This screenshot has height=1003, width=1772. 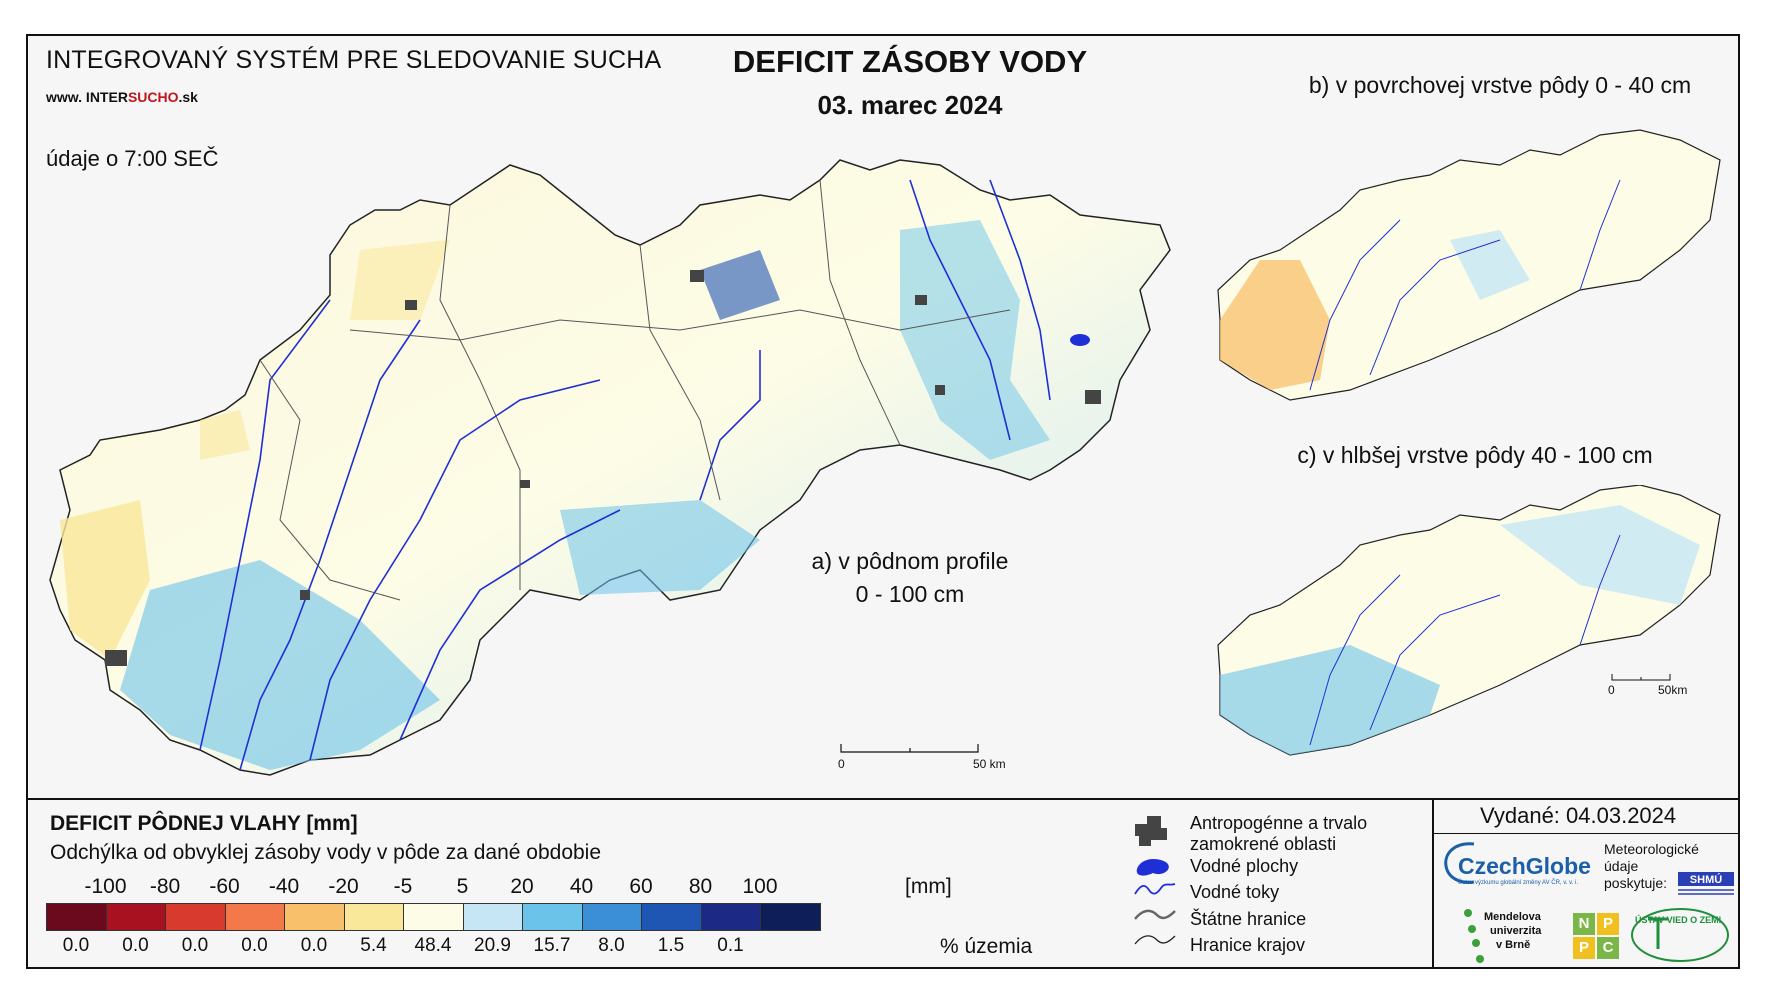 What do you see at coordinates (1459, 863) in the screenshot?
I see `czechglobe-logo-icon` at bounding box center [1459, 863].